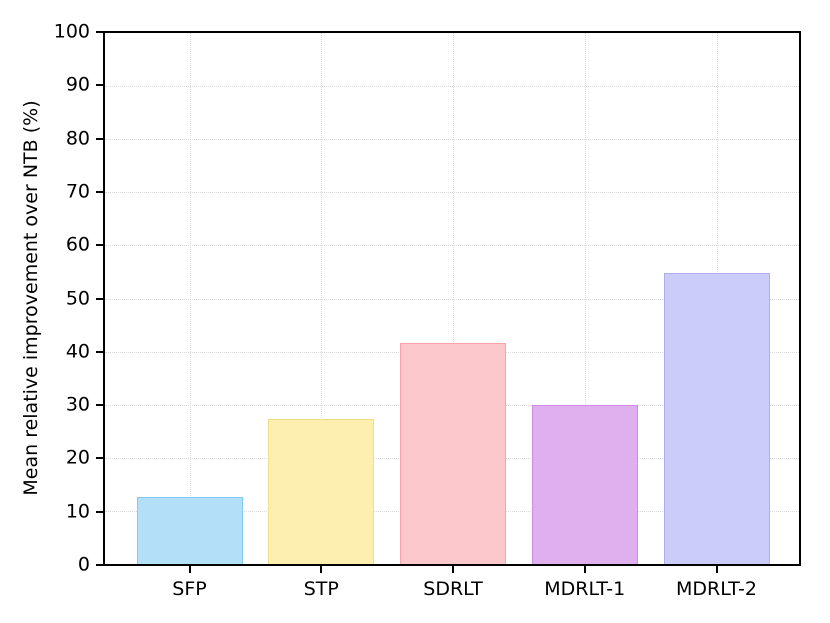  What do you see at coordinates (77, 404) in the screenshot?
I see `y-tick-label: 30` at bounding box center [77, 404].